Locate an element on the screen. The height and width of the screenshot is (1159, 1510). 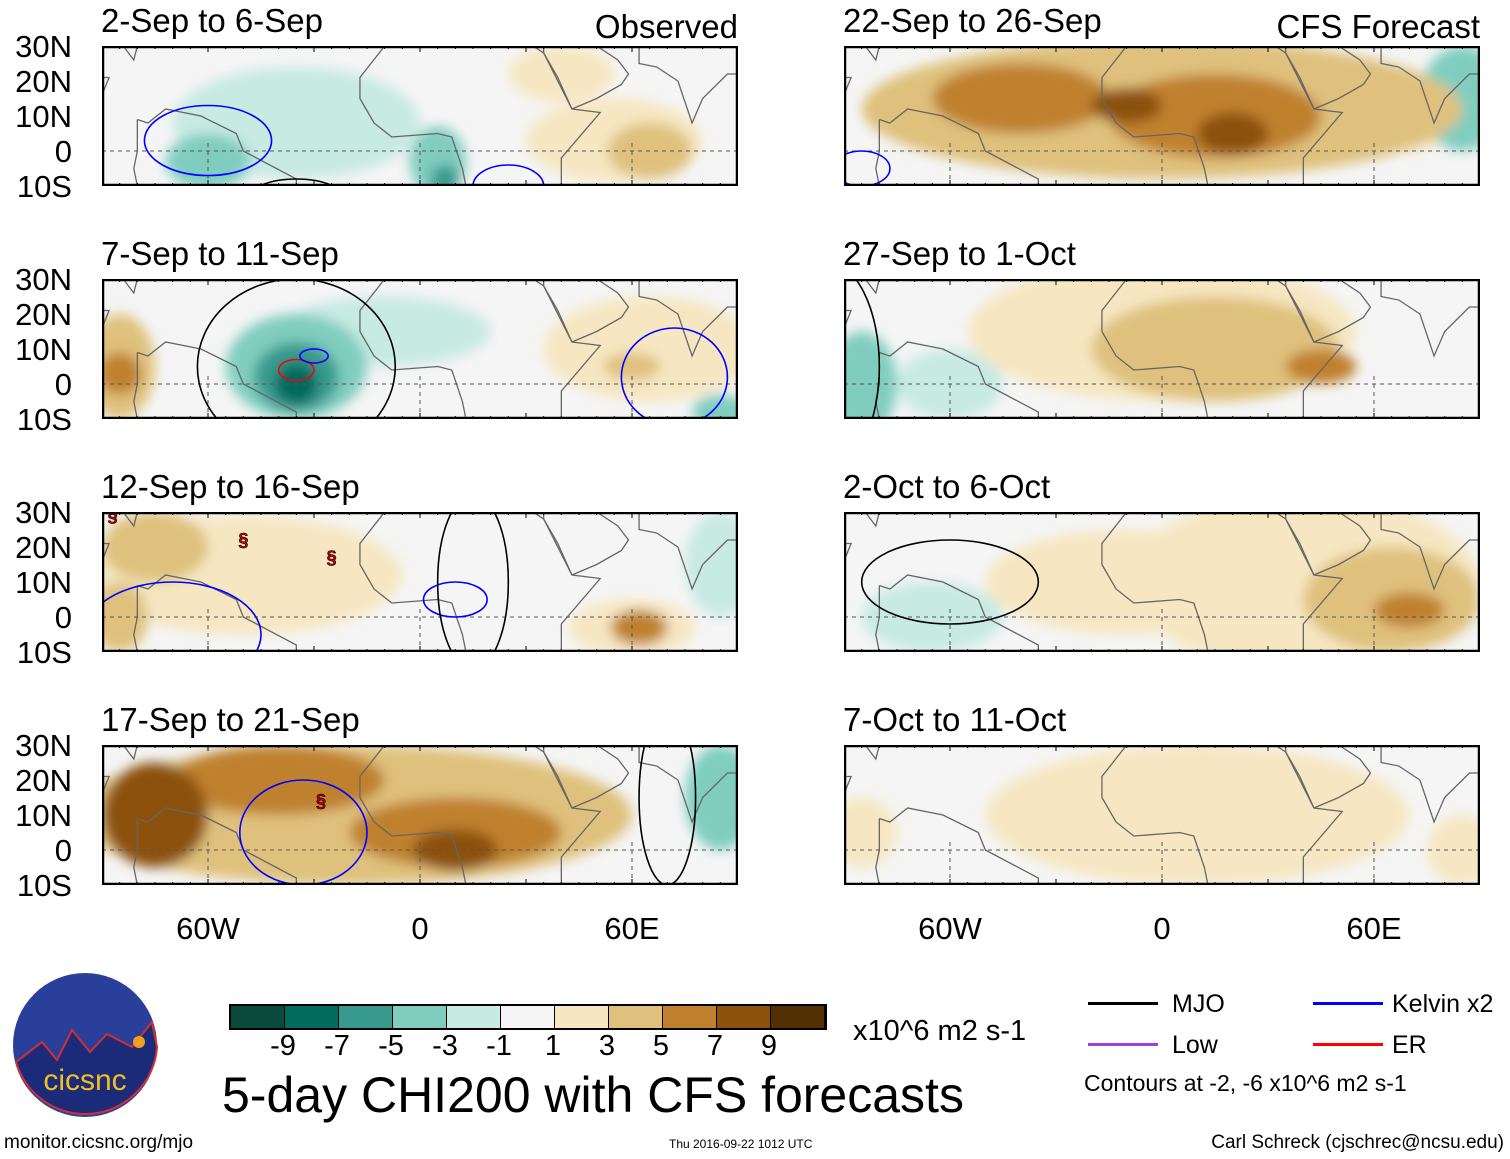
legend-mjo: MJO is located at coordinates (1198, 1004).